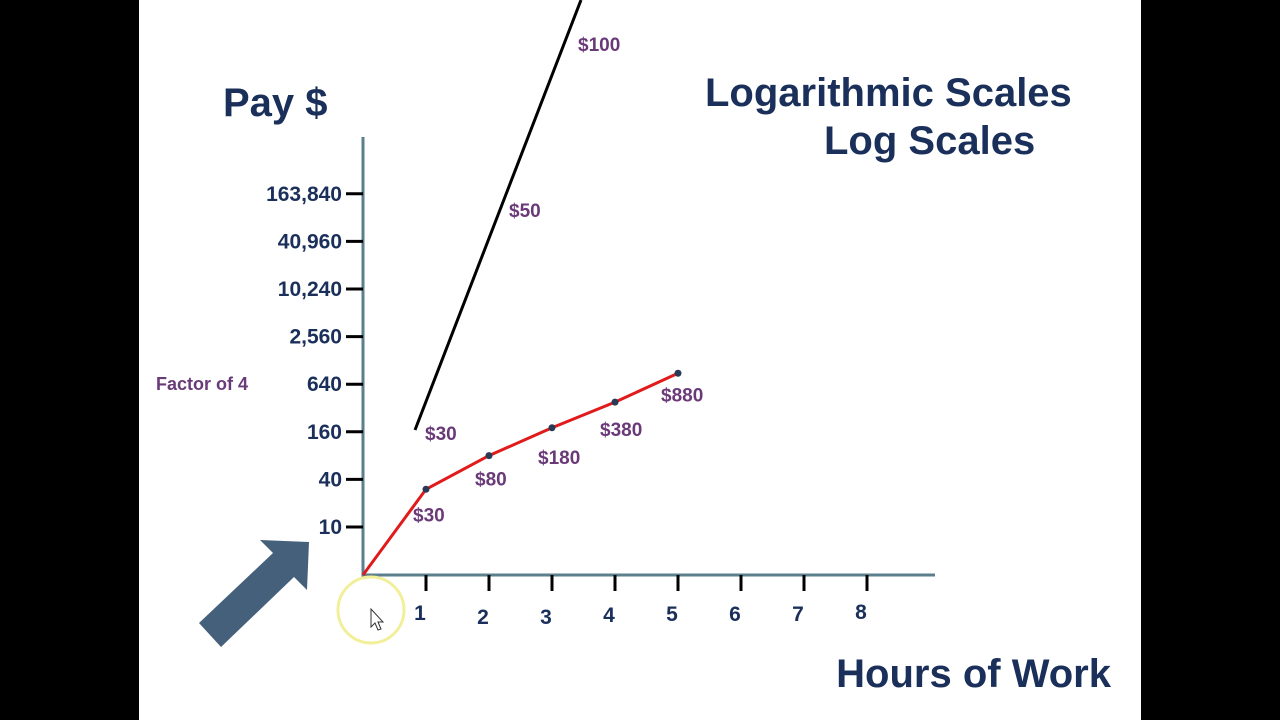  What do you see at coordinates (330, 479) in the screenshot?
I see `y-tick-label: 40` at bounding box center [330, 479].